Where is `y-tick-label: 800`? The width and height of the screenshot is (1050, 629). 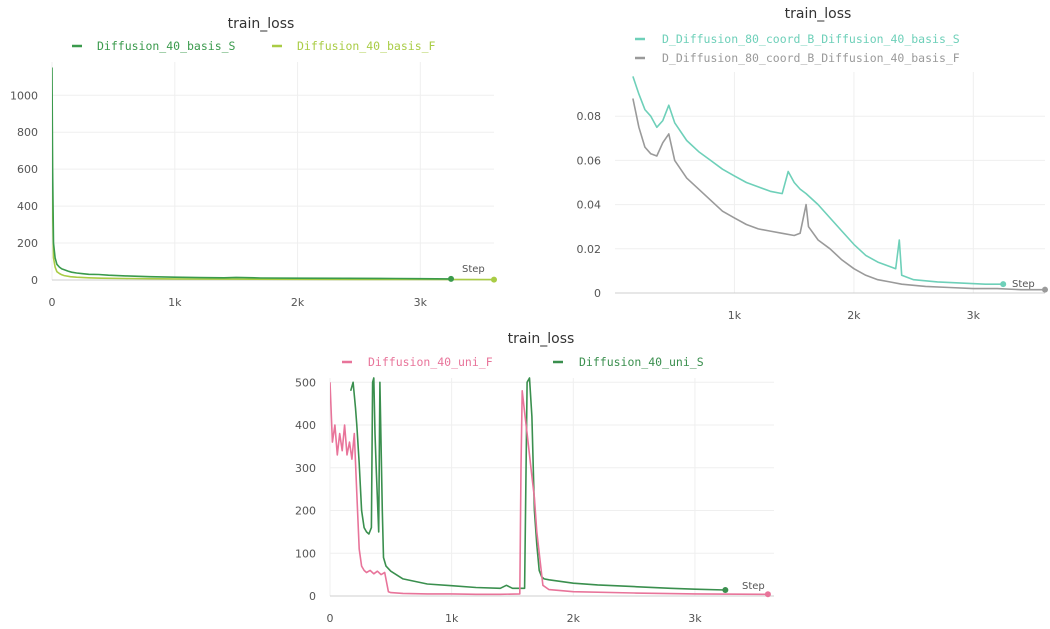 y-tick-label: 800 is located at coordinates (27, 132).